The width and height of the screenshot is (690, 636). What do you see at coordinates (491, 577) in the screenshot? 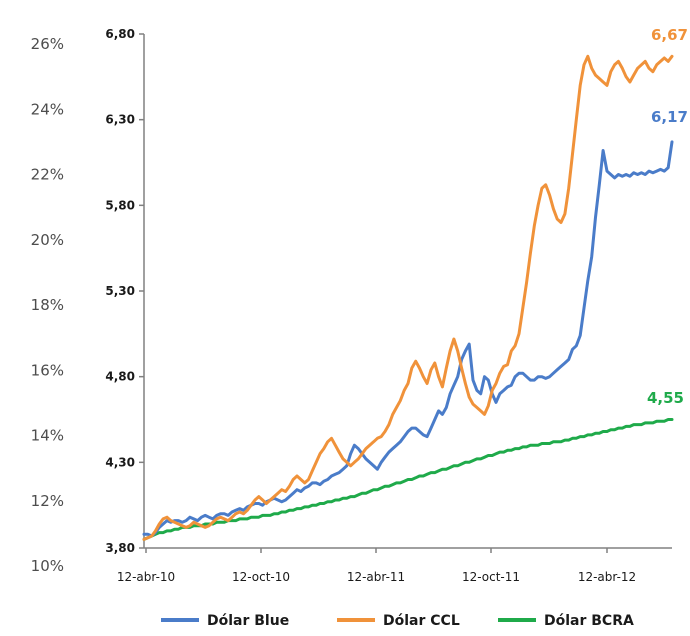
I see `x-tick-label: 12-oct-11` at bounding box center [491, 577].